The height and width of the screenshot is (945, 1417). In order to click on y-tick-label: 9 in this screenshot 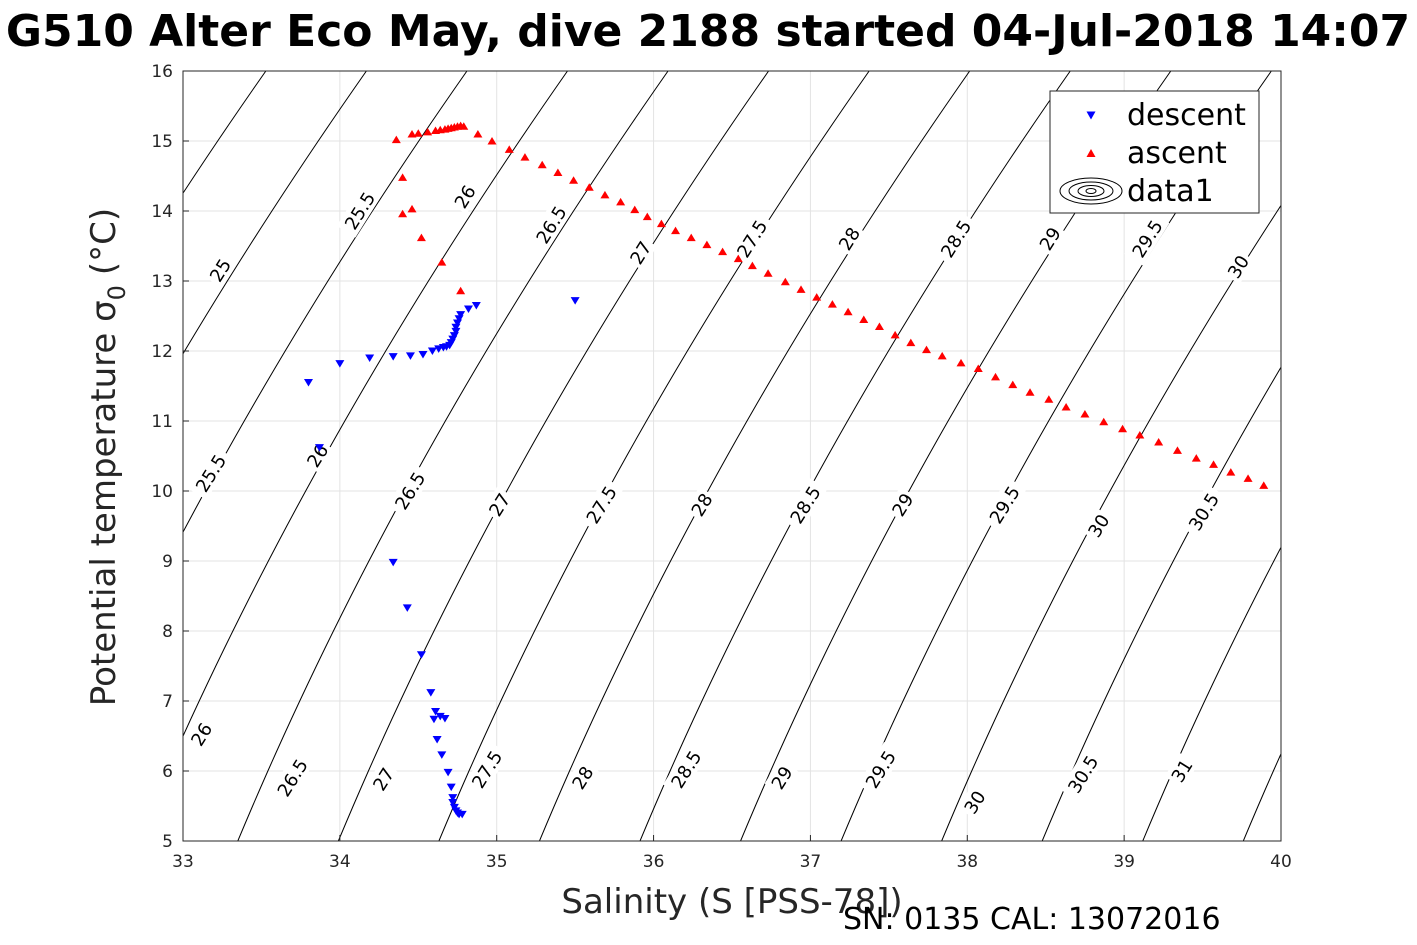, I will do `click(167, 562)`.